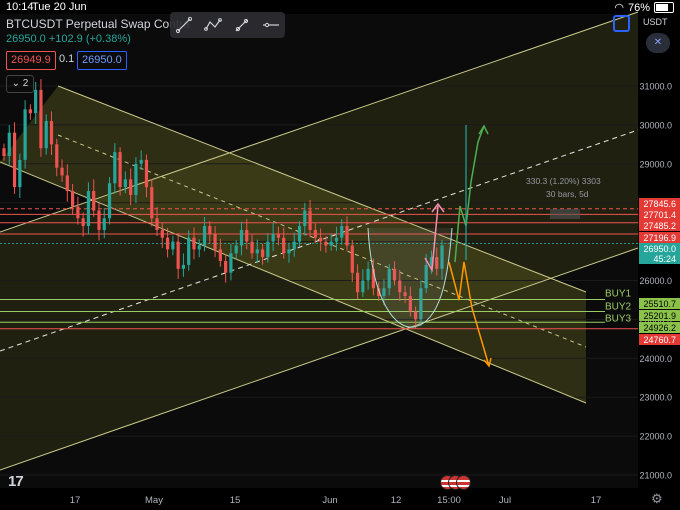 The image size is (680, 510). I want to click on bullish-path, so click(469, 194).